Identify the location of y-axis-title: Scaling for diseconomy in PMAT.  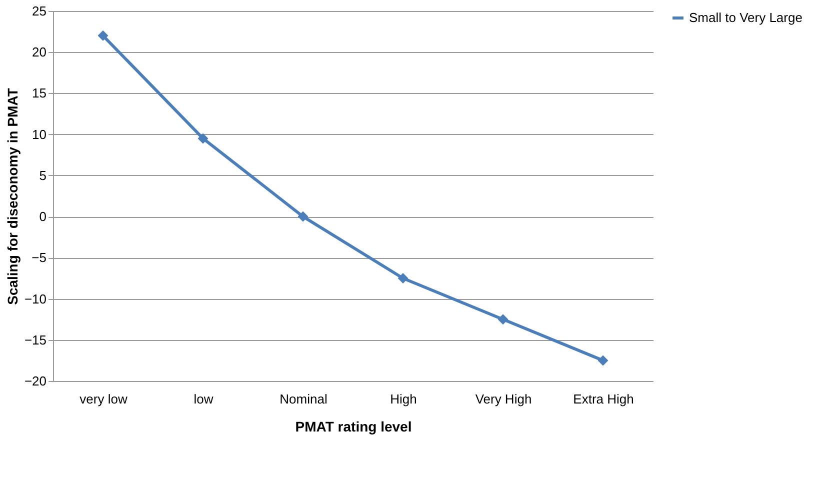
(12, 196).